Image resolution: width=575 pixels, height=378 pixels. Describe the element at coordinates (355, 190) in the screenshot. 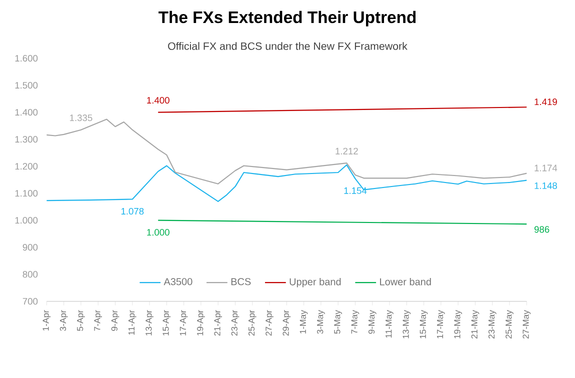

I see `data-label: 1.154` at that location.